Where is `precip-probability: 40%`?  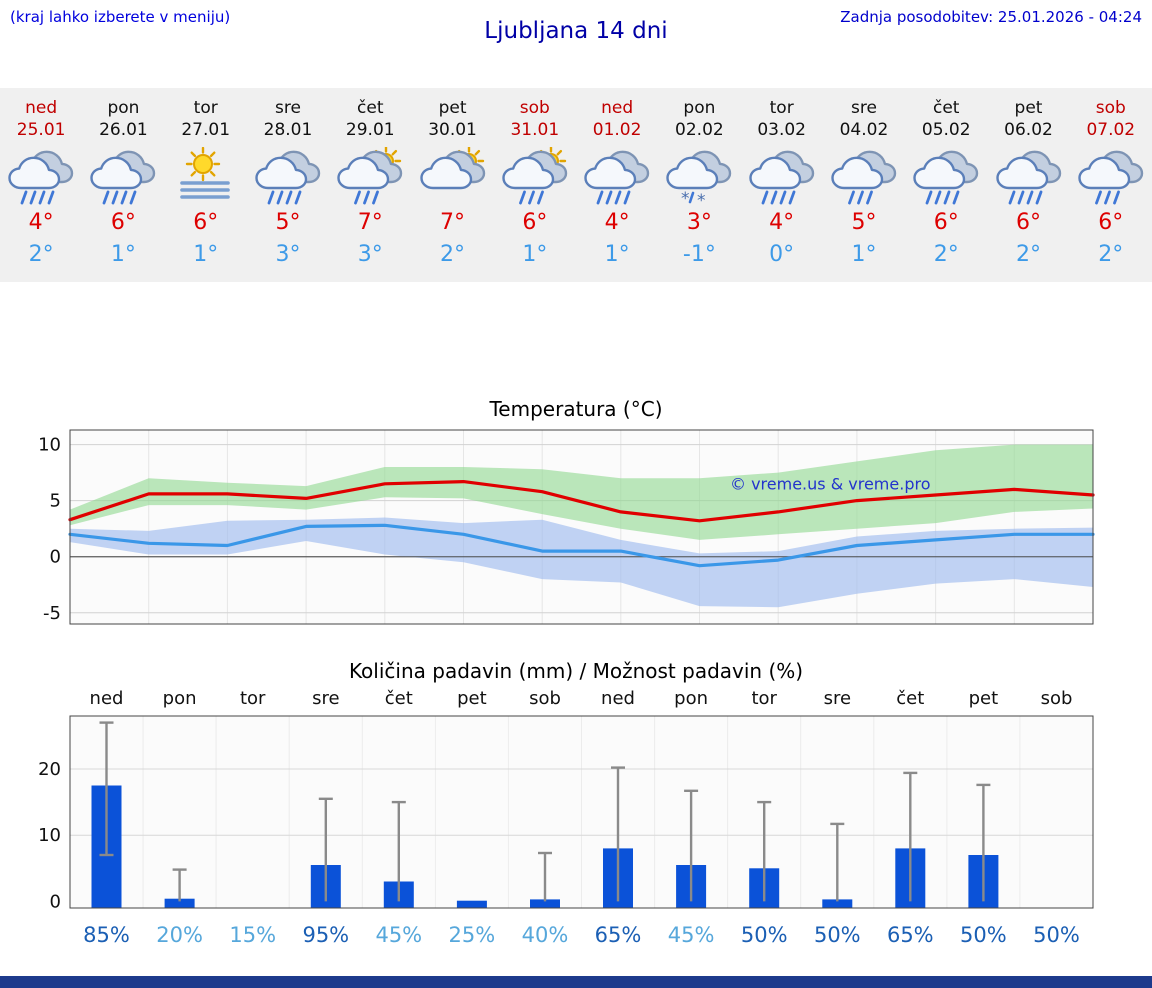 precip-probability: 40% is located at coordinates (545, 935).